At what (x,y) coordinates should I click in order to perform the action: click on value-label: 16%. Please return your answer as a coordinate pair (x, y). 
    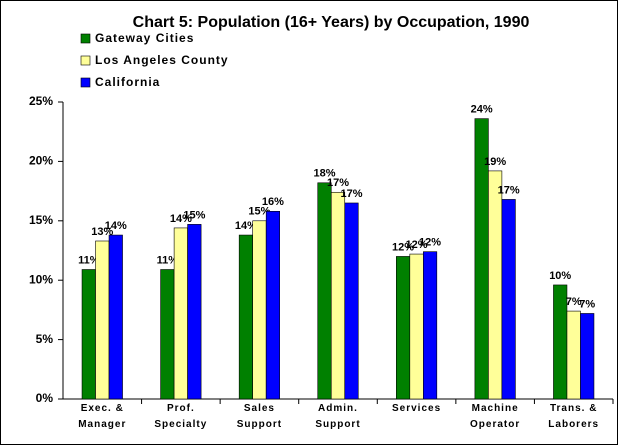
    Looking at the image, I should click on (273, 202).